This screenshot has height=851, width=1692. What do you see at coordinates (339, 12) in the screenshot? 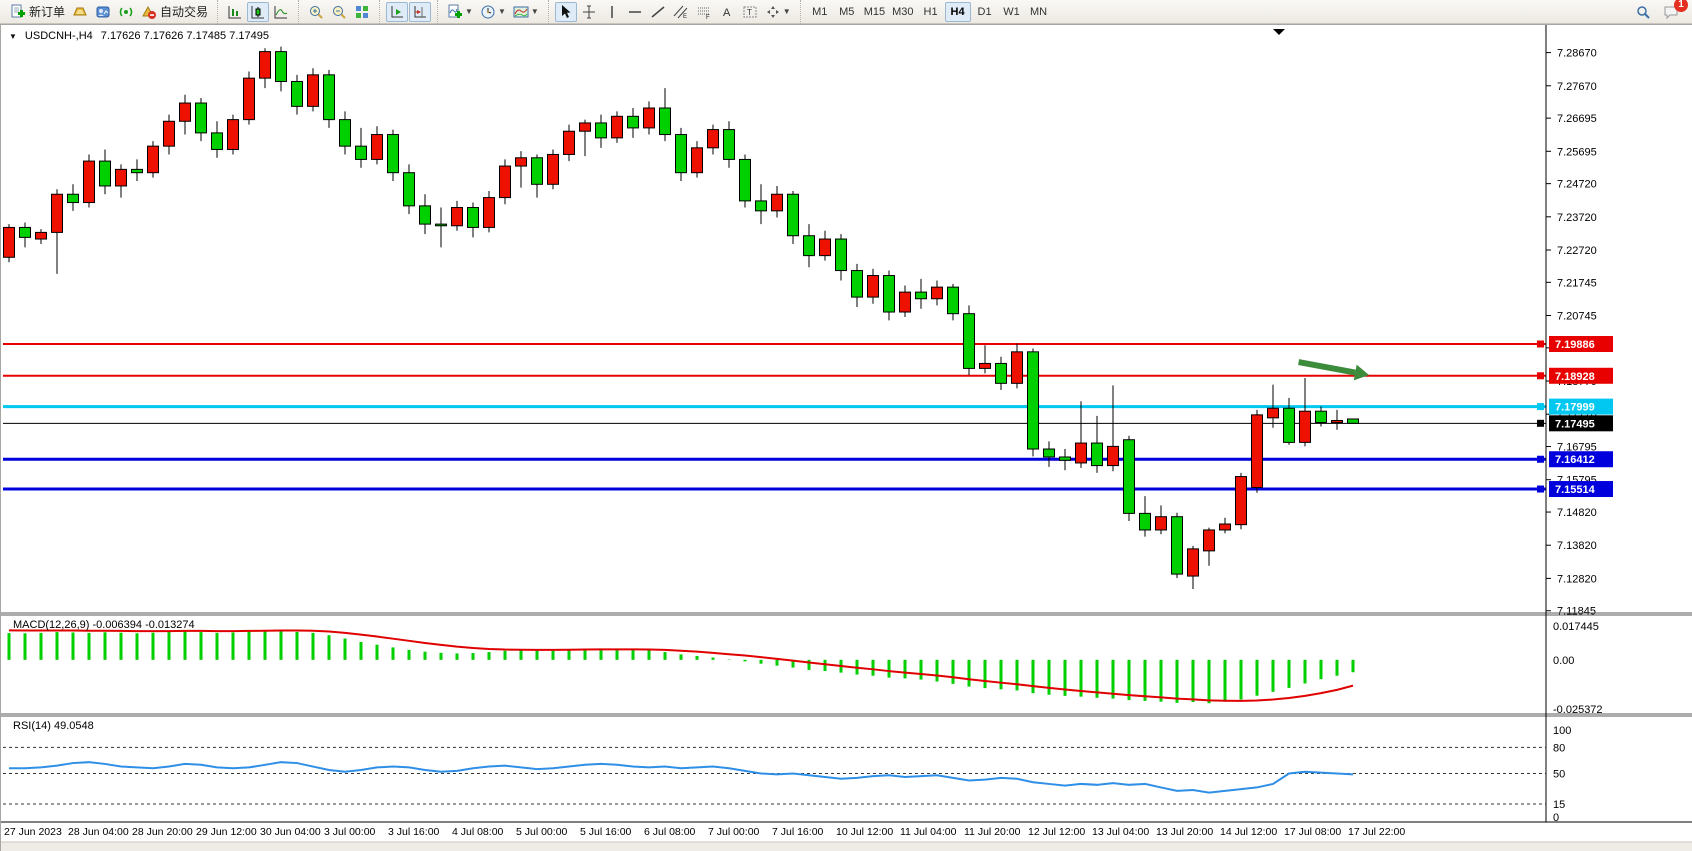
I see `zoom-out-button` at bounding box center [339, 12].